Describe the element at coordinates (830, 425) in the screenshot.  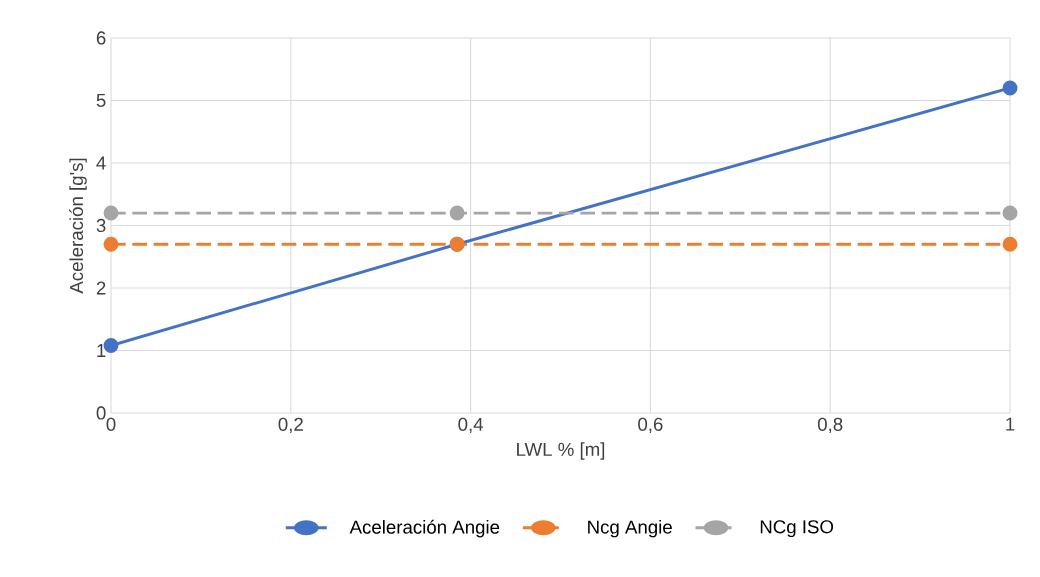
I see `x-tick-label: 0,8` at that location.